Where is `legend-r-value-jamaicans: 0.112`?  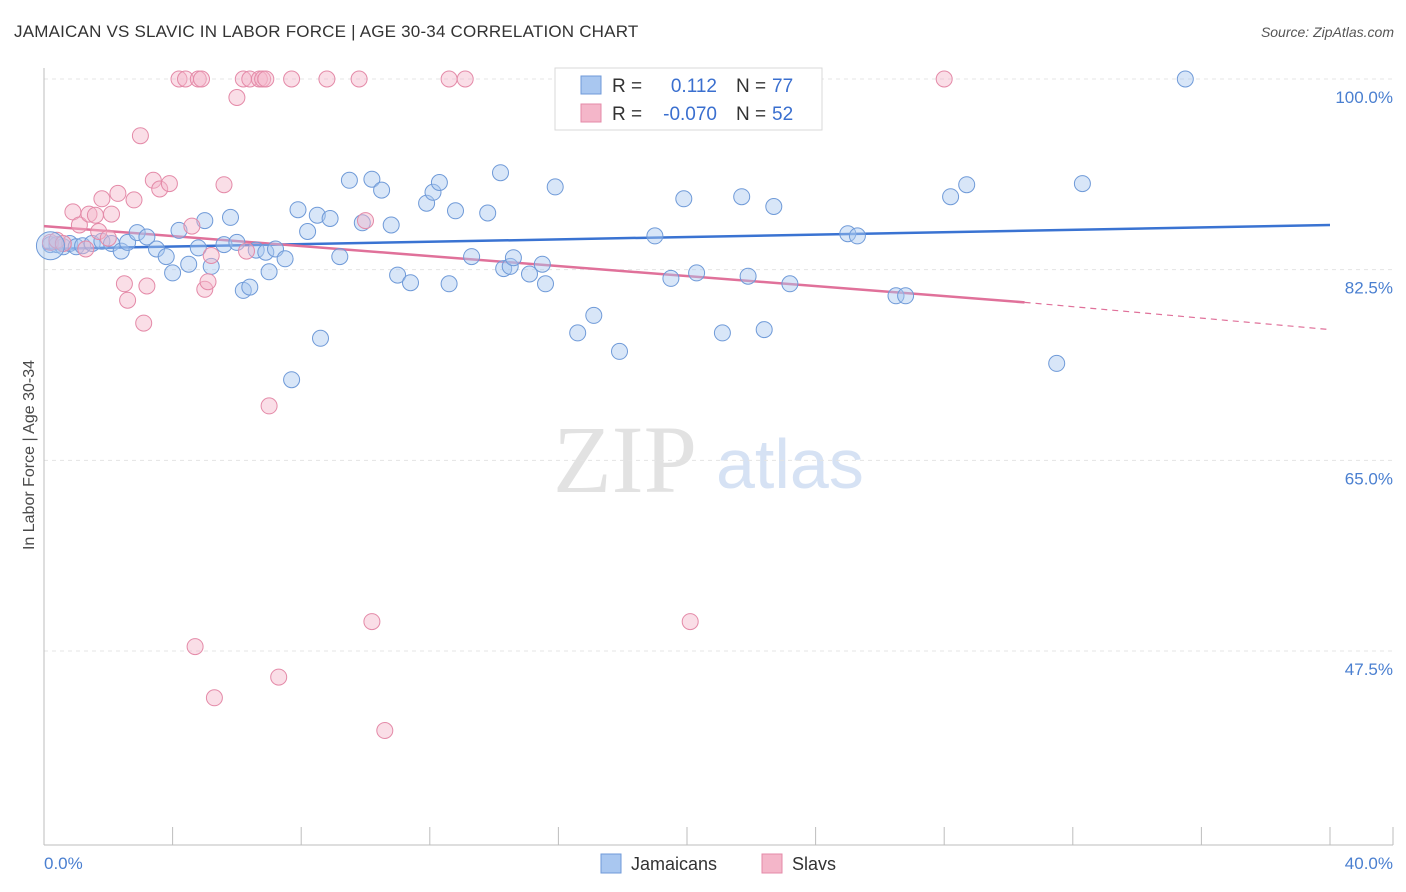
legend-r-value-jamaicans: 0.112 is located at coordinates (694, 86).